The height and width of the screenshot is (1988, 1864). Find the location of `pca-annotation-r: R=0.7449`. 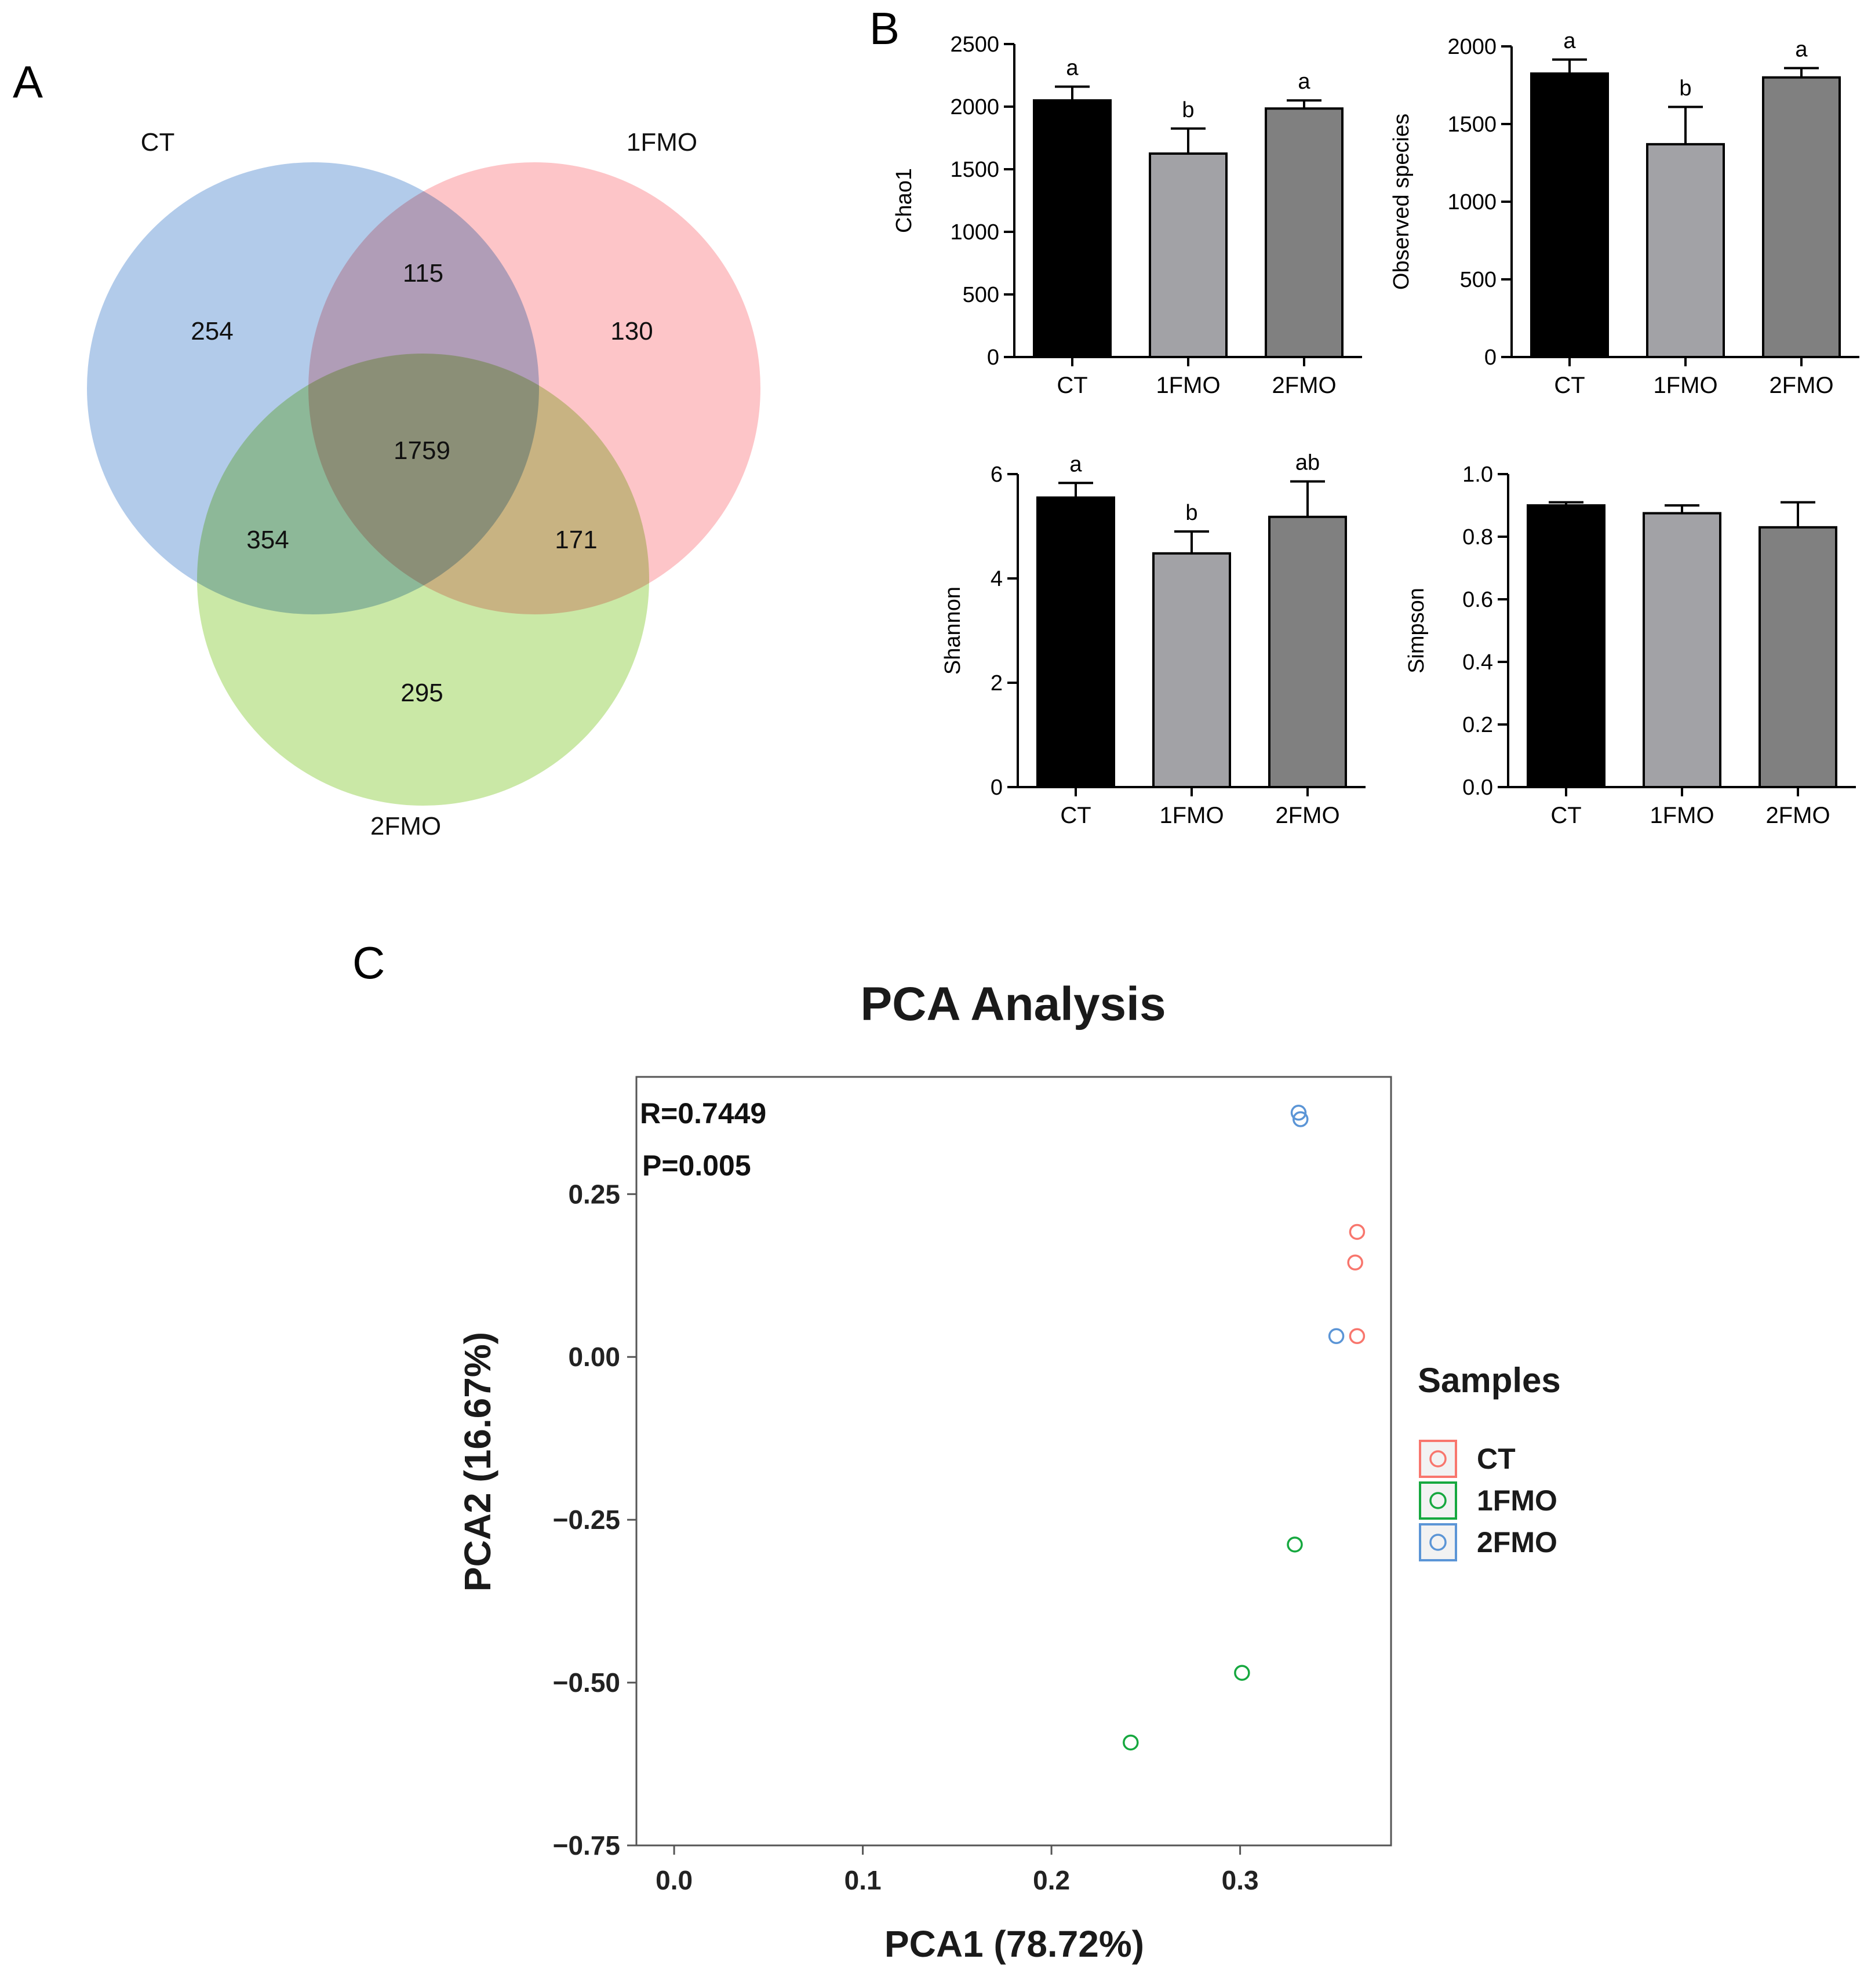

pca-annotation-r: R=0.7449 is located at coordinates (703, 1113).